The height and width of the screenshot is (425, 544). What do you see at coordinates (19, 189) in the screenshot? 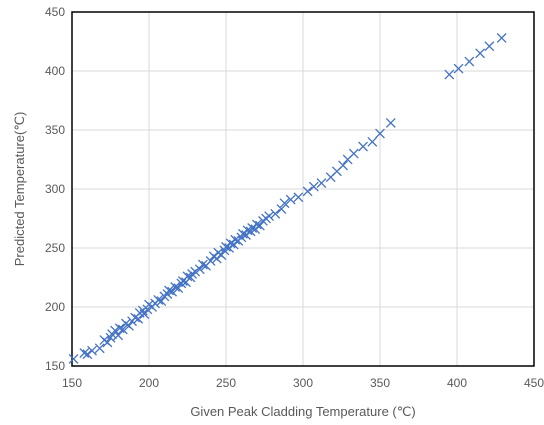
I see `y-axis-label: Predicted Temperature(℃)` at bounding box center [19, 189].